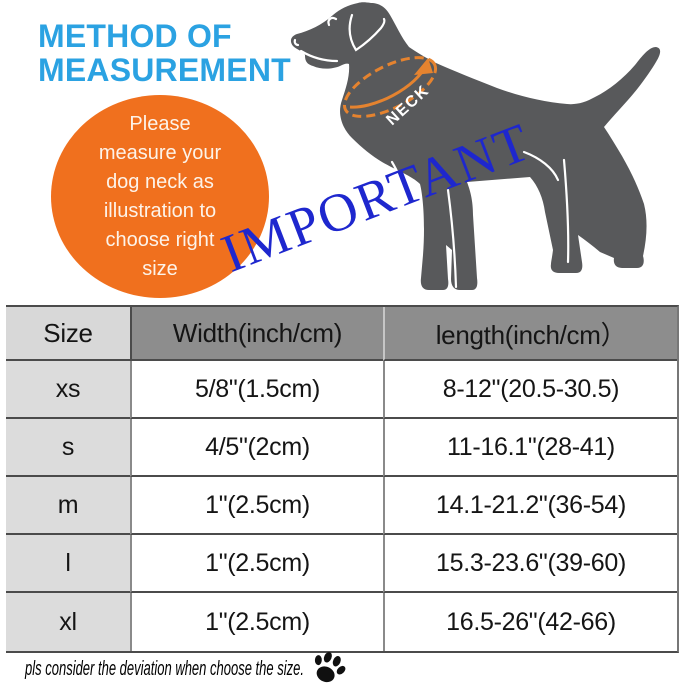  What do you see at coordinates (68, 334) in the screenshot?
I see `table-header-size: Size` at bounding box center [68, 334].